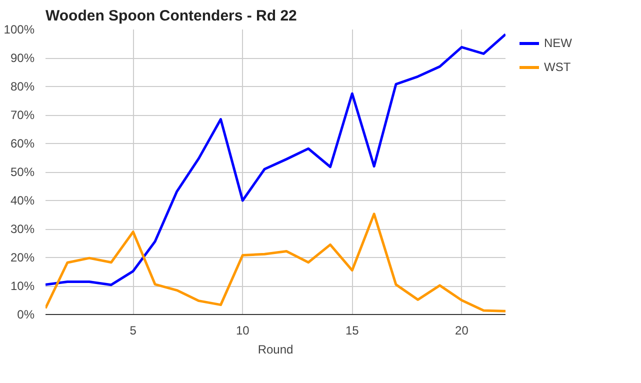 The width and height of the screenshot is (641, 383). I want to click on y-tick-label: 40%, so click(22, 201).